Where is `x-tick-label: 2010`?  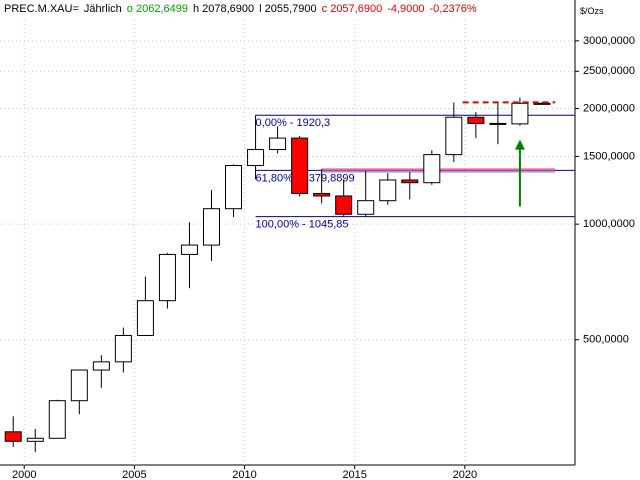
x-tick-label: 2010 is located at coordinates (244, 474).